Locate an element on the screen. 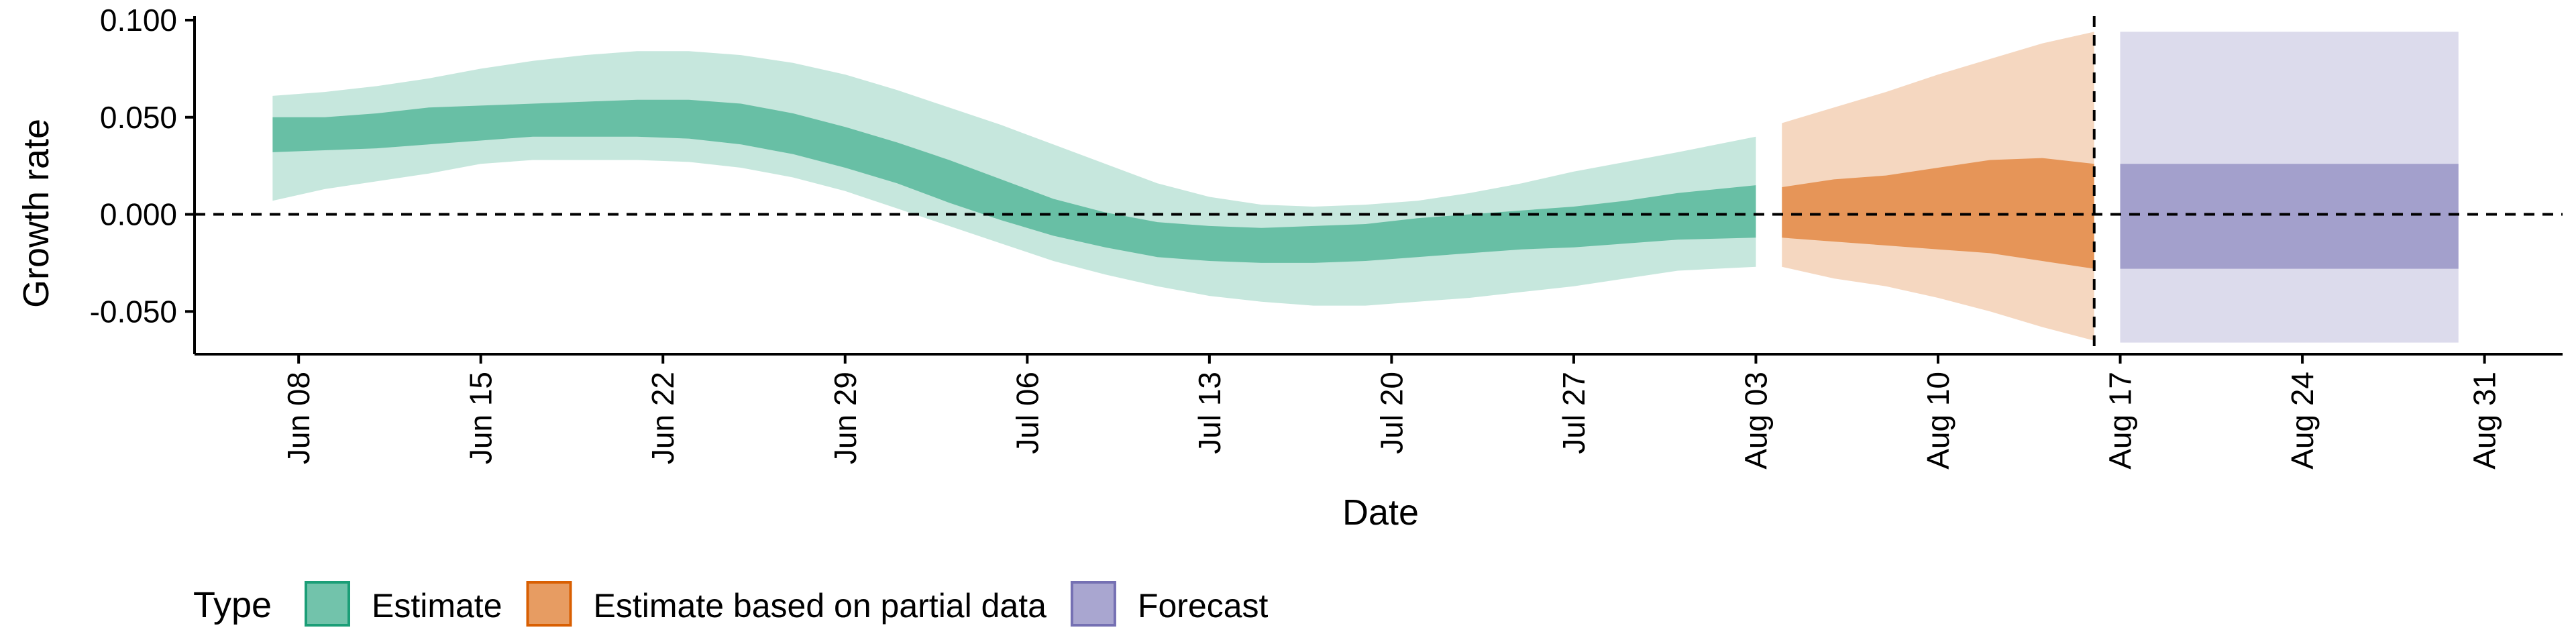 This screenshot has height=644, width=2576. legend-item-estimate-based-on-partial-data: Estimate based on partial data is located at coordinates (786, 604).